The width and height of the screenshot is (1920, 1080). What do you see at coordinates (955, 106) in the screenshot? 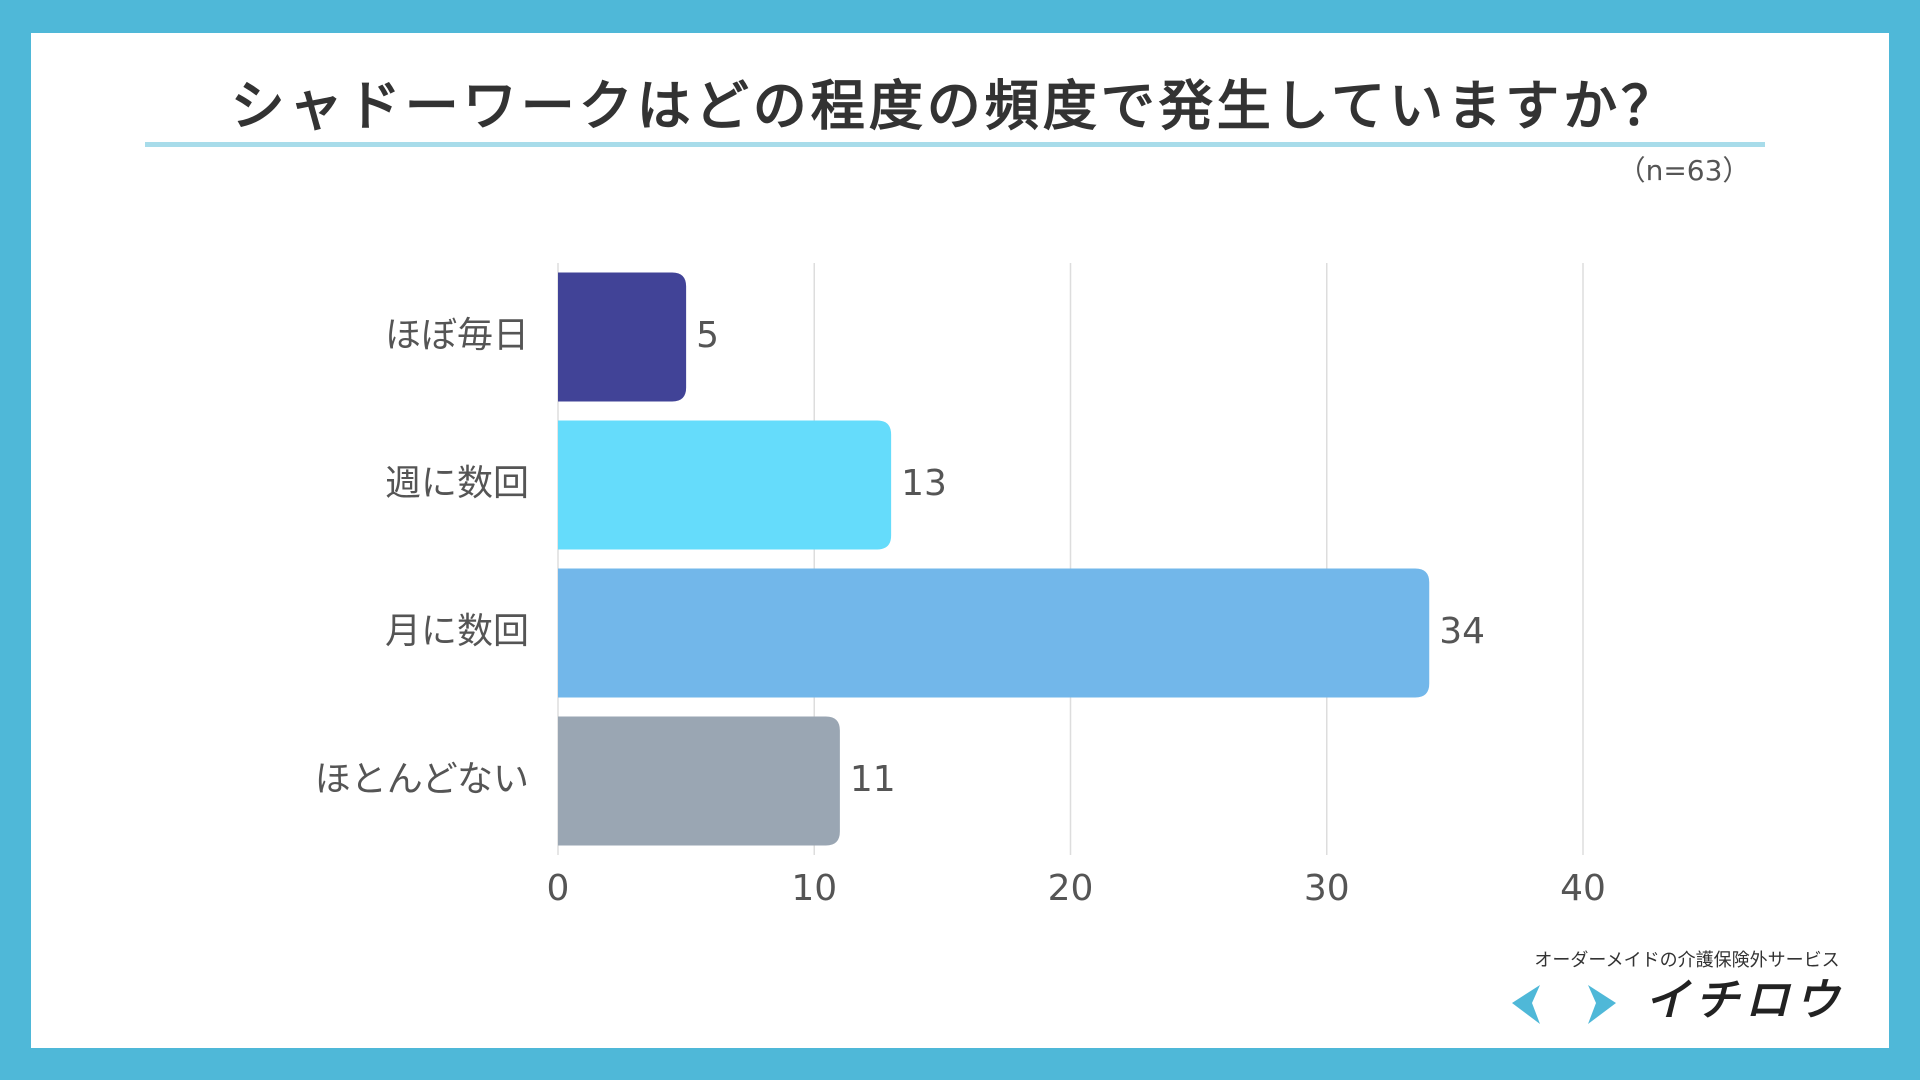
I see `chart-title: シャドーワークはどの程度の頻度で発生していますか？` at bounding box center [955, 106].